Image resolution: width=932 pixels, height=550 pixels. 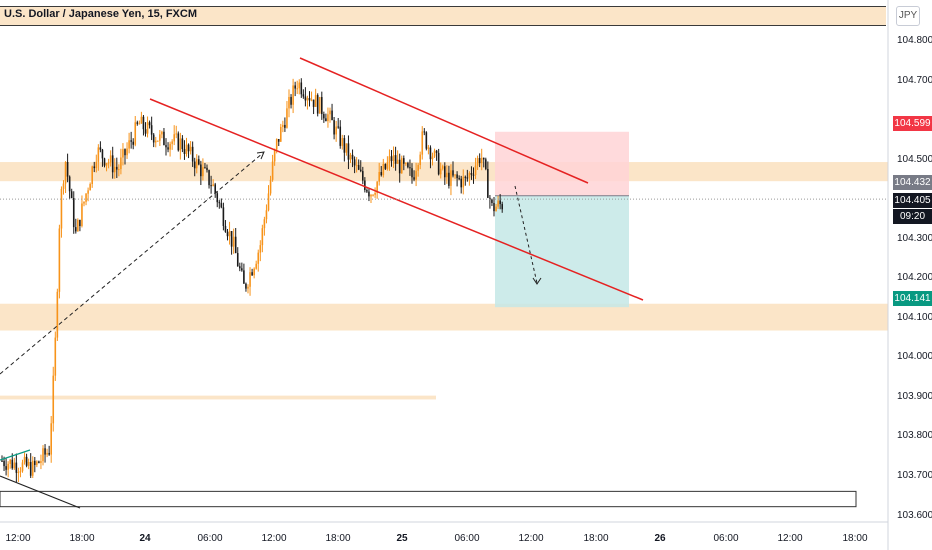 I want to click on title-bar, so click(x=443, y=16).